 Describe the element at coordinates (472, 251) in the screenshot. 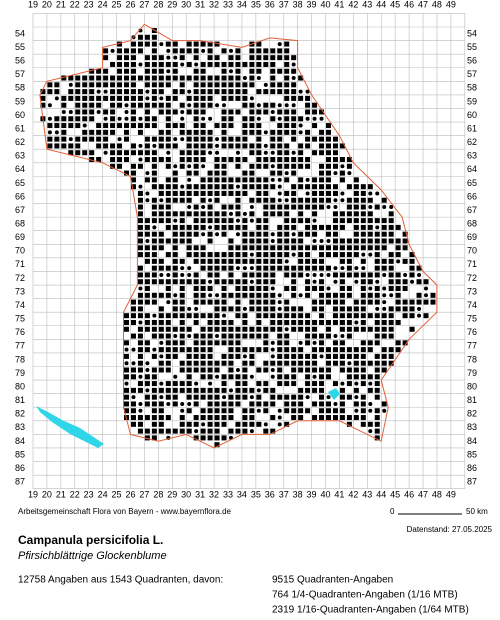

I see `row-label: 70` at that location.